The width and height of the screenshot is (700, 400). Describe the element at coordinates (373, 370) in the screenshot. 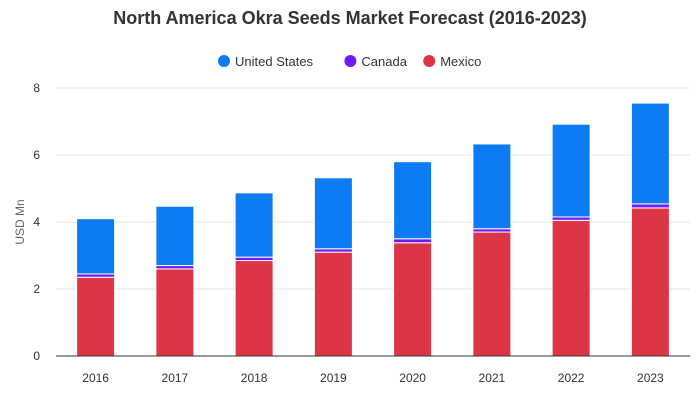

I see `x-axis: 2016 2017 2018 2019 2020 2021 2022 2023` at that location.